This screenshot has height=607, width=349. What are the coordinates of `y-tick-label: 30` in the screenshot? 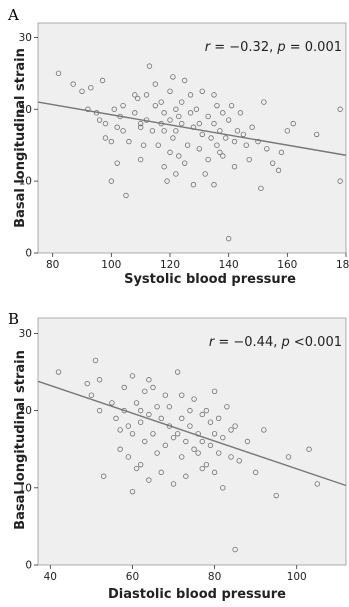 It's located at (25, 38).